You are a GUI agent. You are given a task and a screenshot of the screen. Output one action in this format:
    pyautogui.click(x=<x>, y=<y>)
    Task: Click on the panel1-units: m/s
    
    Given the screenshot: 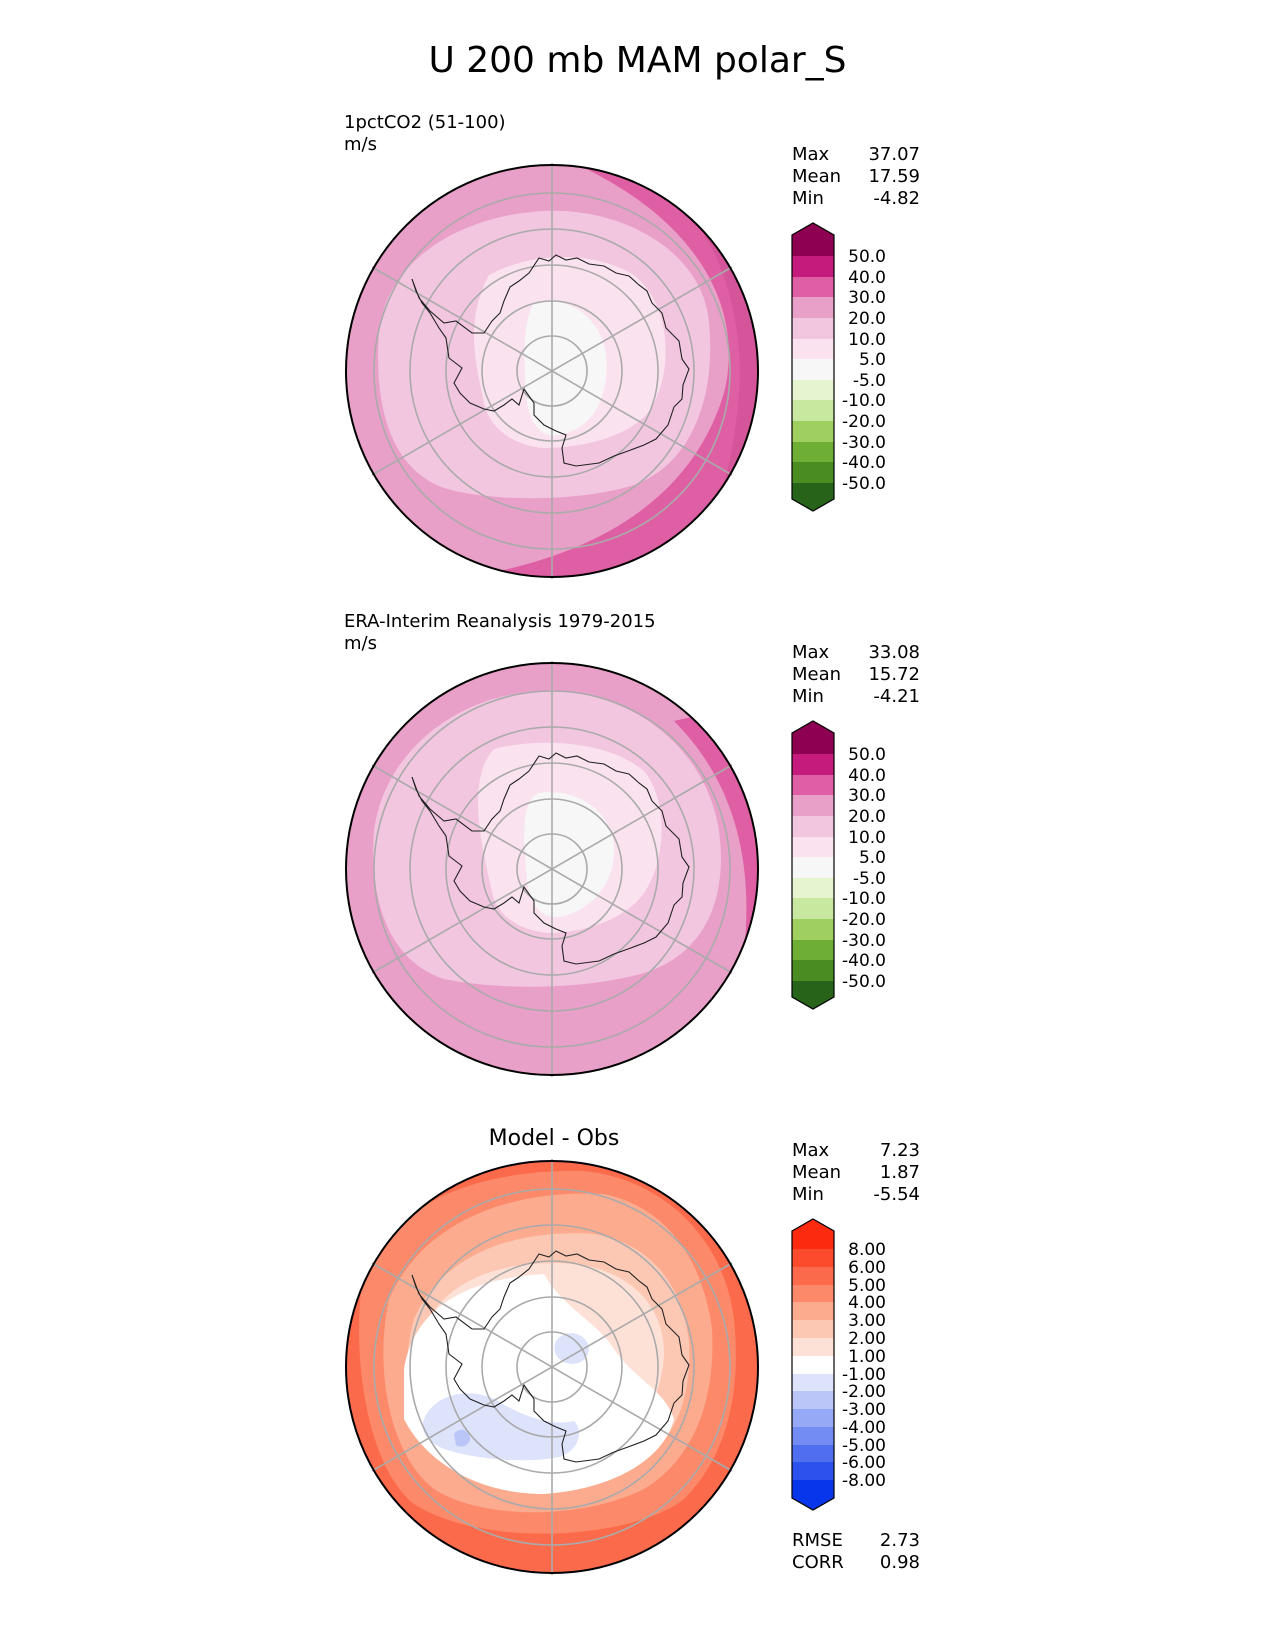 What is the action you would take?
    pyautogui.click(x=360, y=144)
    